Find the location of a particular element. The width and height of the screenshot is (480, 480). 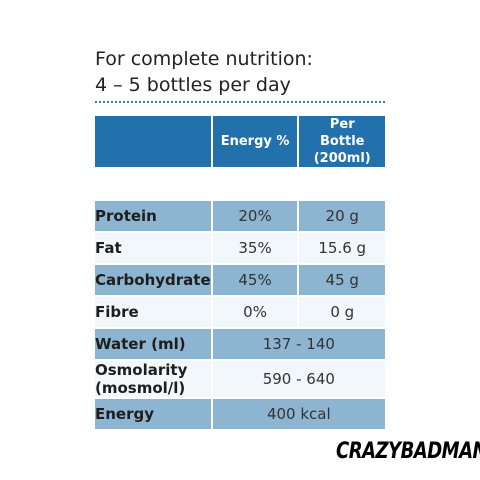

table-row: Osmolarity (mosmol/l) 590 - 640 is located at coordinates (240, 379).